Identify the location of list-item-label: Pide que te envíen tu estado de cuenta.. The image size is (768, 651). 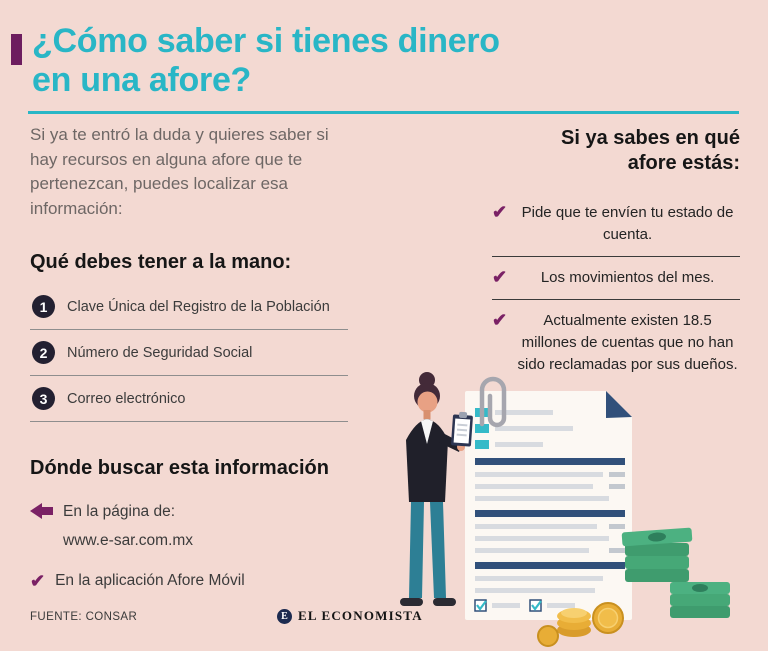
(627, 223).